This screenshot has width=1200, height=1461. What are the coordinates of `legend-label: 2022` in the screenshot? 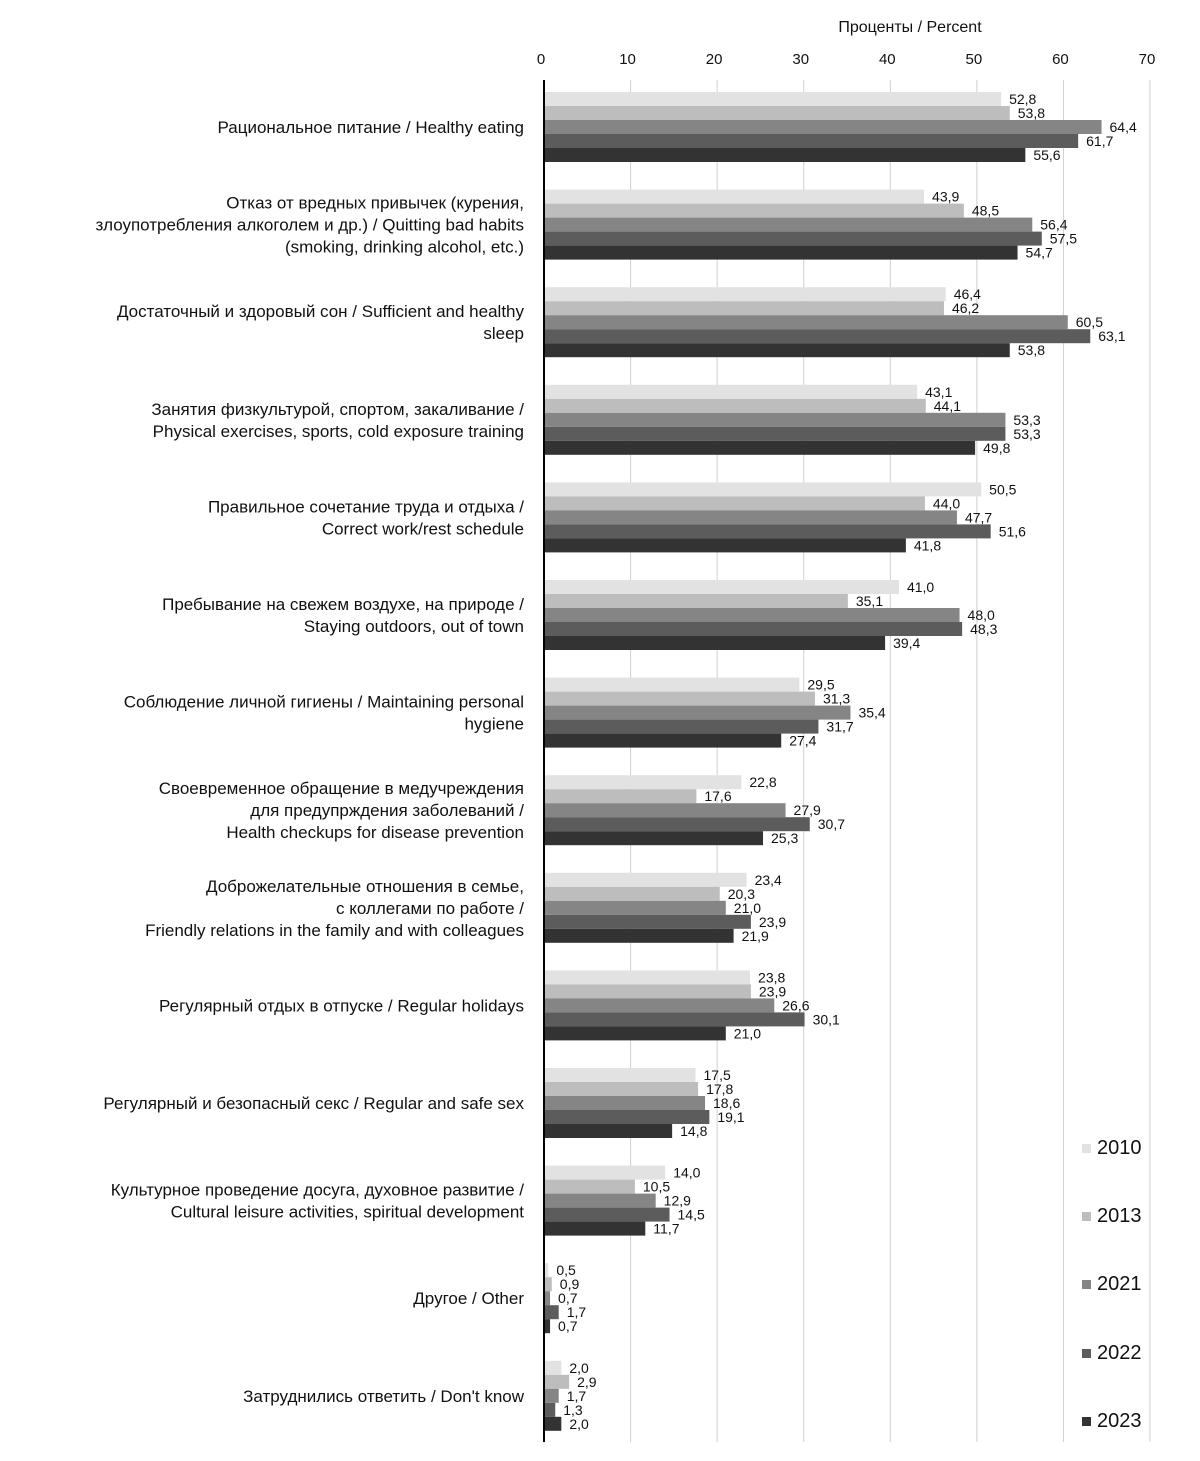 It's located at (1119, 1353).